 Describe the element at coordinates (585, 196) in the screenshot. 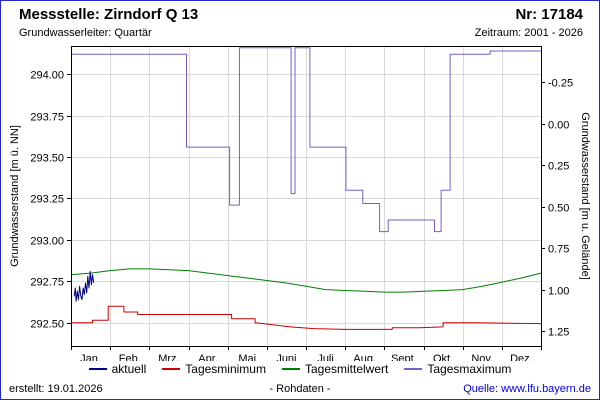

I see `right-axis-title: Grundwasserstand [m u. Gelände]` at that location.